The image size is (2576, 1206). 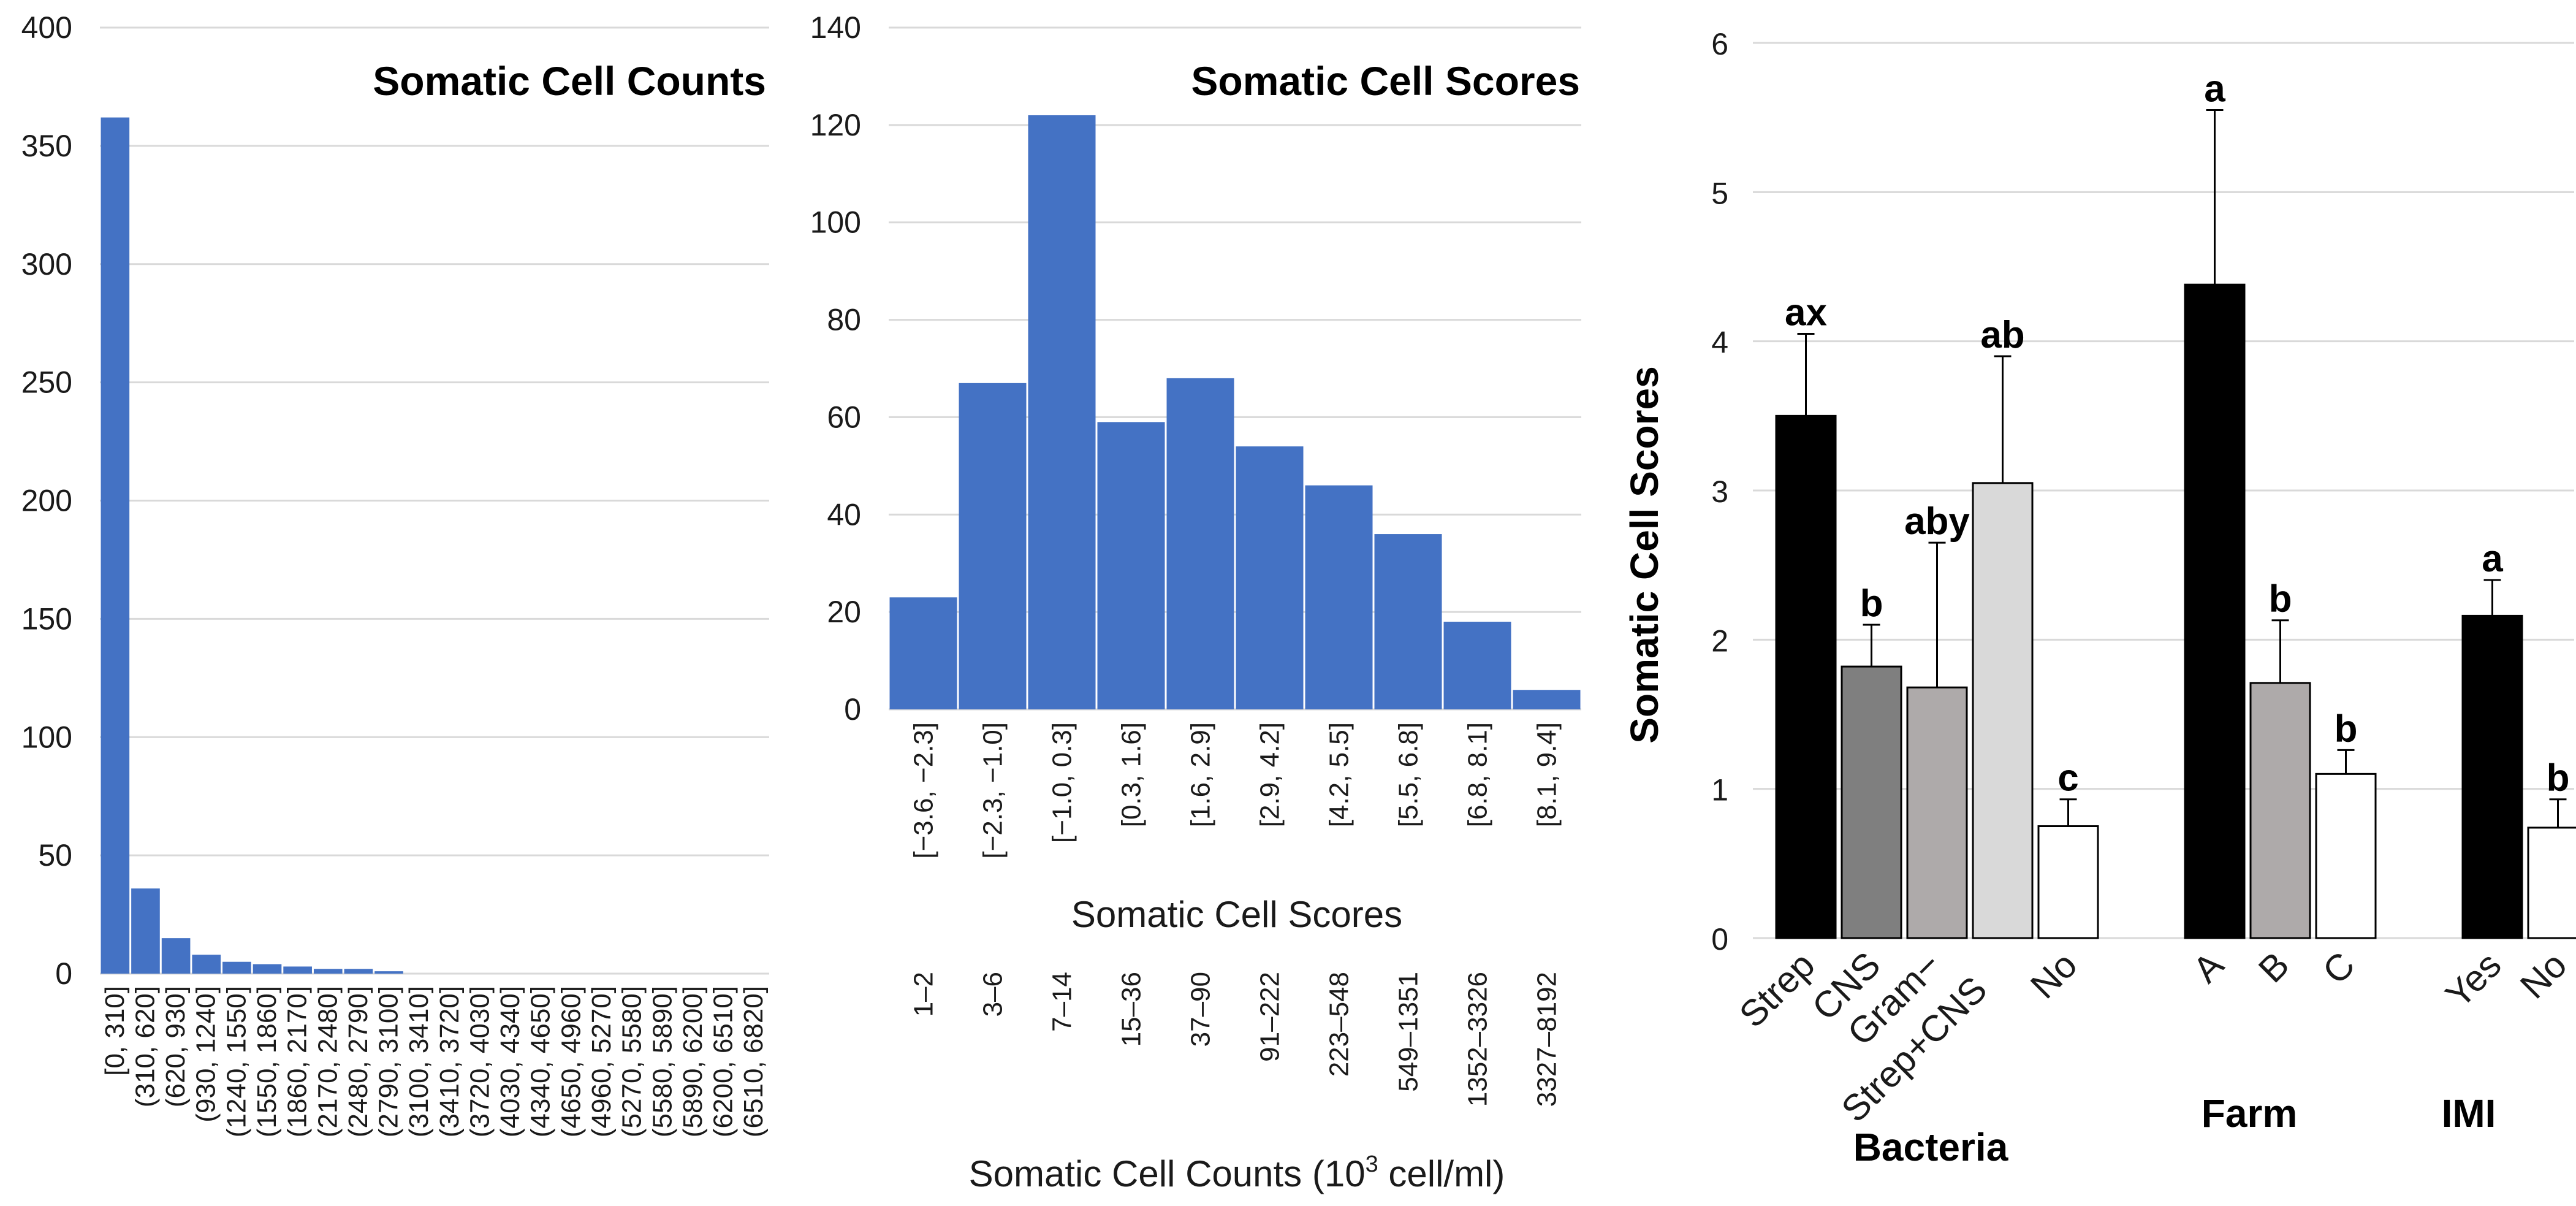 I want to click on x-tick-label: (3720, 4030], so click(x=480, y=1061).